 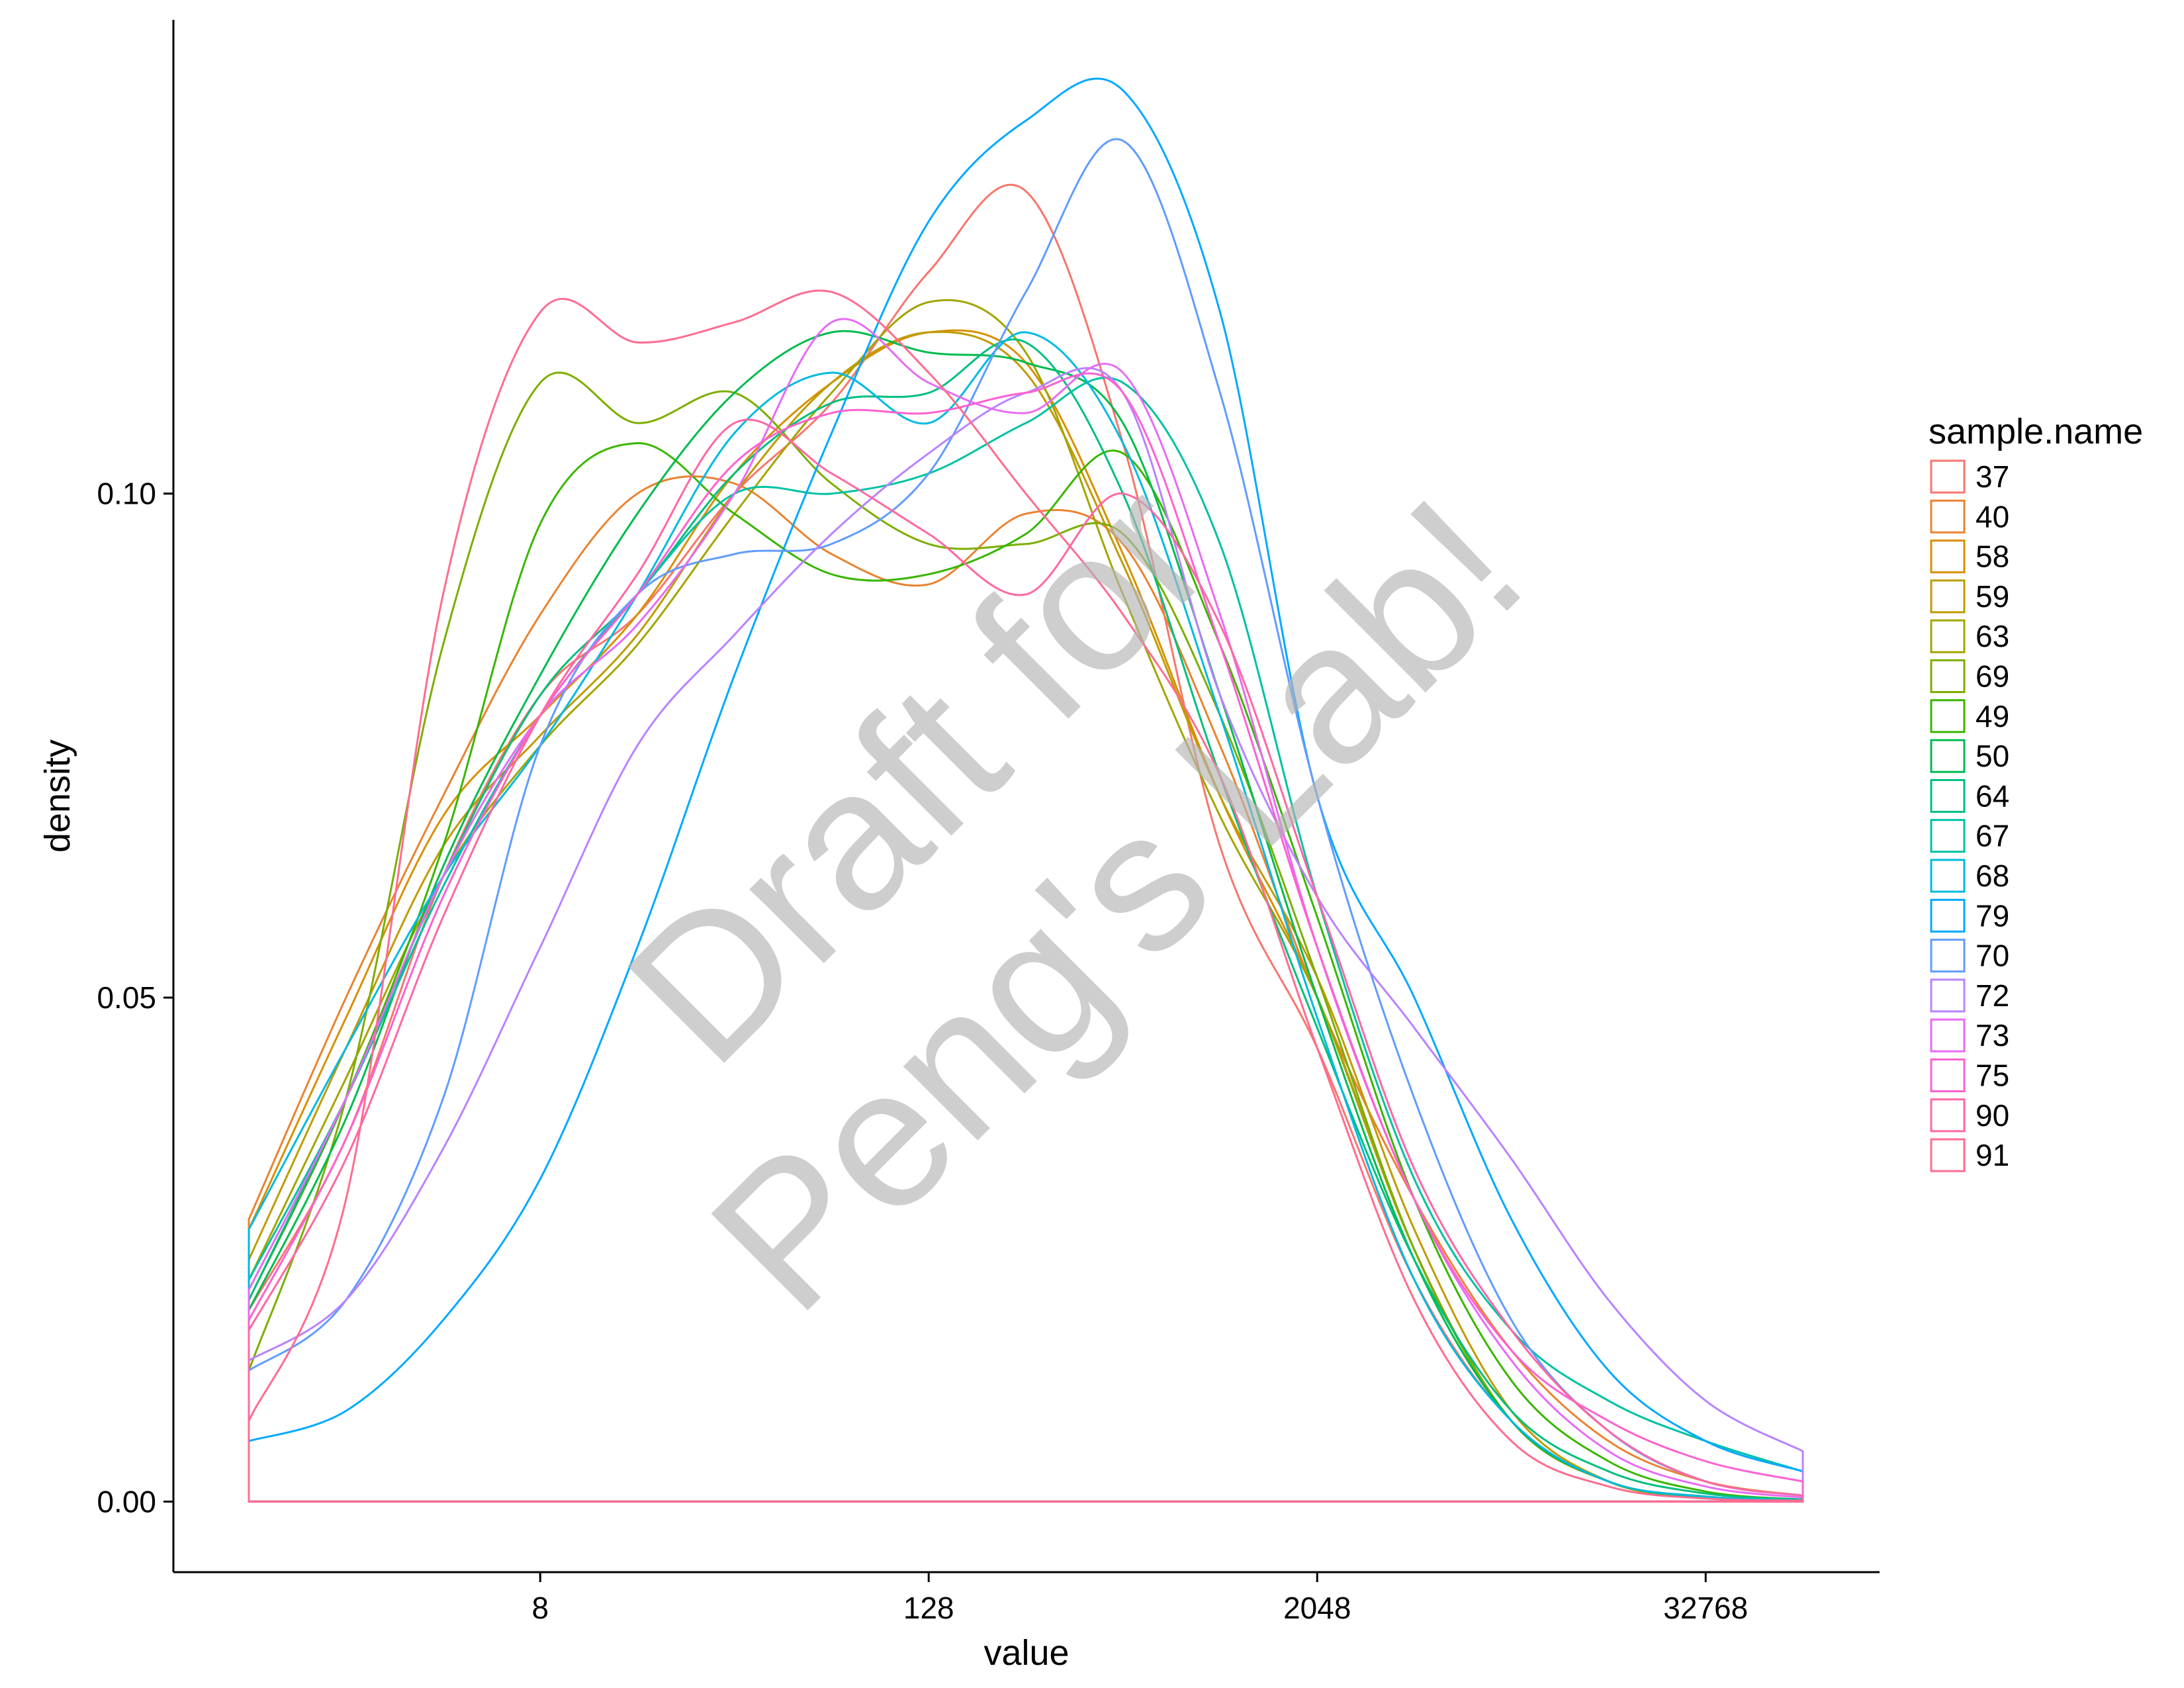 What do you see at coordinates (2036, 431) in the screenshot?
I see `legend-title: sample.name` at bounding box center [2036, 431].